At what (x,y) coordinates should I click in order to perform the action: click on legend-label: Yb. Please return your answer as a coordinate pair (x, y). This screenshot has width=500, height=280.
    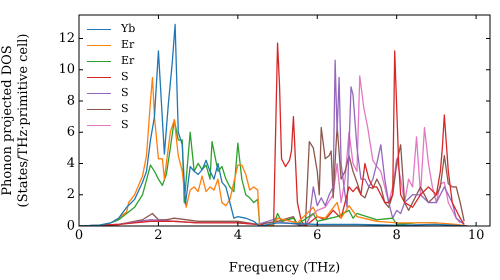
    Looking at the image, I should click on (128, 29).